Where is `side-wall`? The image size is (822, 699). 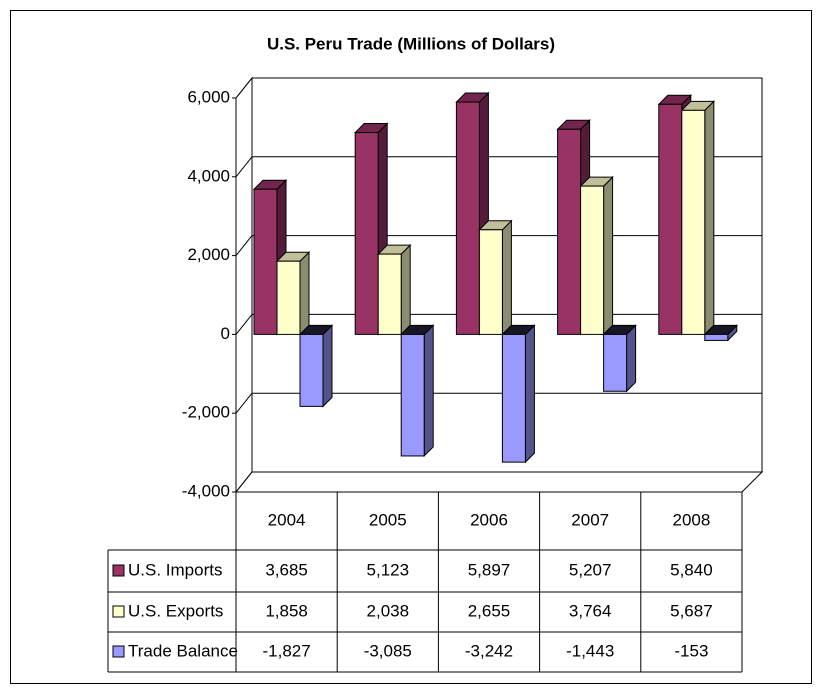
side-wall is located at coordinates (244, 285).